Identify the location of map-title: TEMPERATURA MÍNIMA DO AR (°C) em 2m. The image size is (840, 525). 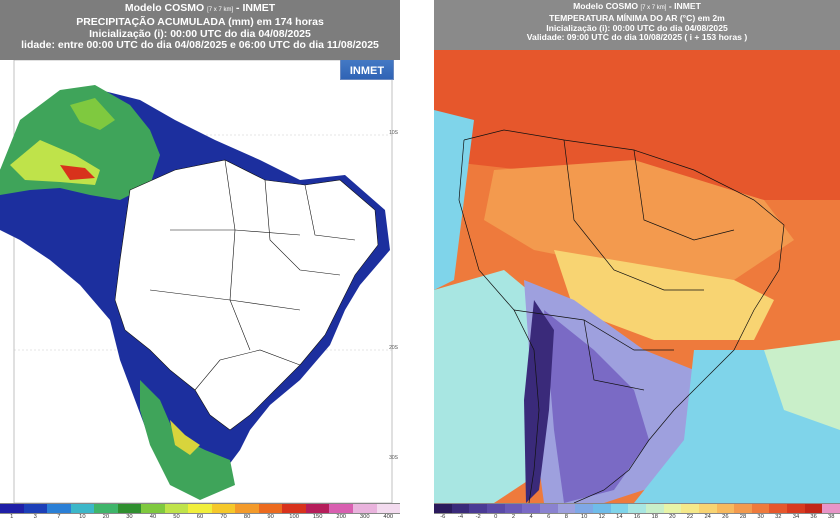
(637, 17).